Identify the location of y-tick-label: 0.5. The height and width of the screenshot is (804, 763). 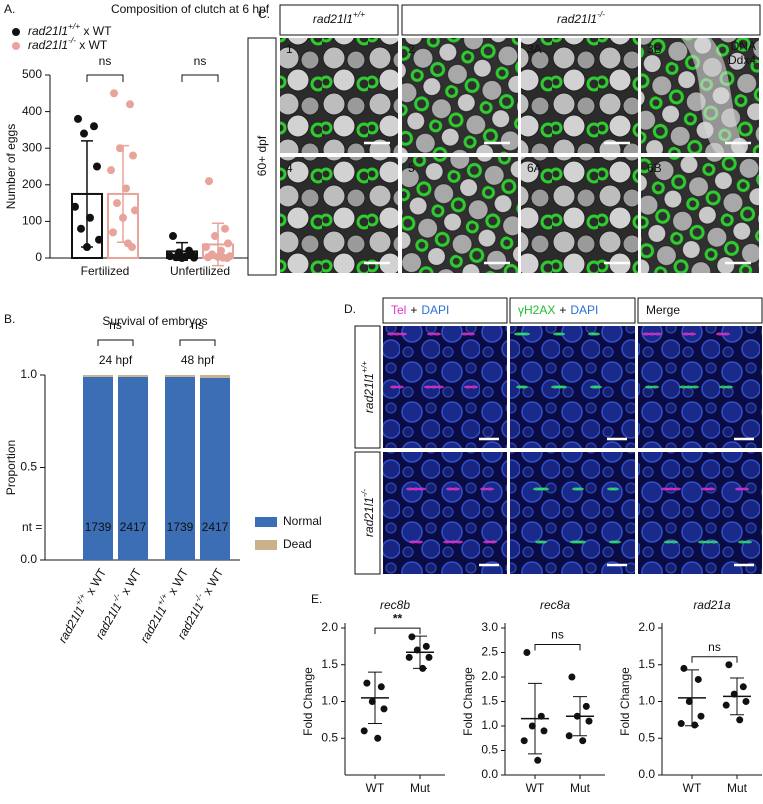
(489, 750).